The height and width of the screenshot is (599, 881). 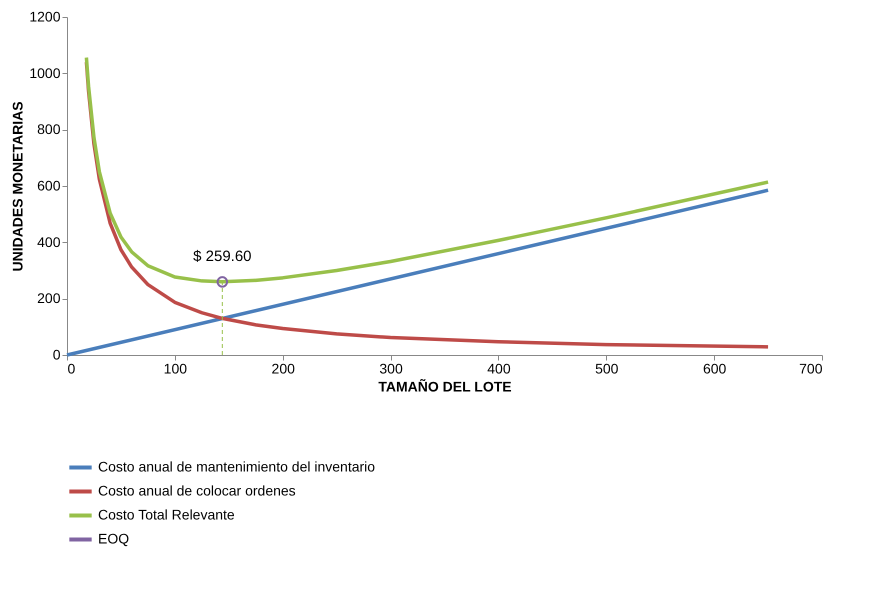 I want to click on x-axis-title: TAMAÑO DEL LOTE, so click(x=445, y=386).